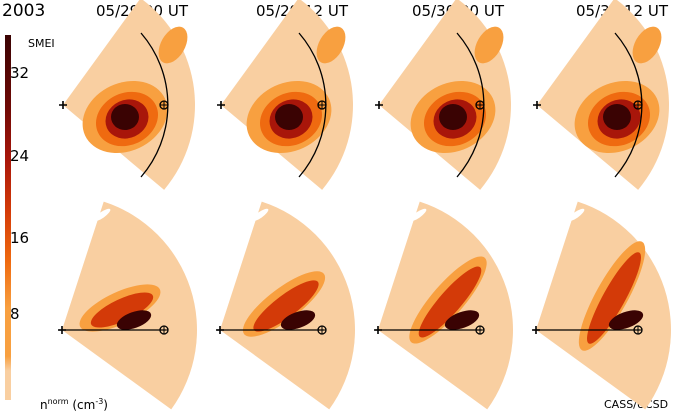 This screenshot has width=692, height=416. I want to click on colorbar-tick-8: 8, so click(15, 314).